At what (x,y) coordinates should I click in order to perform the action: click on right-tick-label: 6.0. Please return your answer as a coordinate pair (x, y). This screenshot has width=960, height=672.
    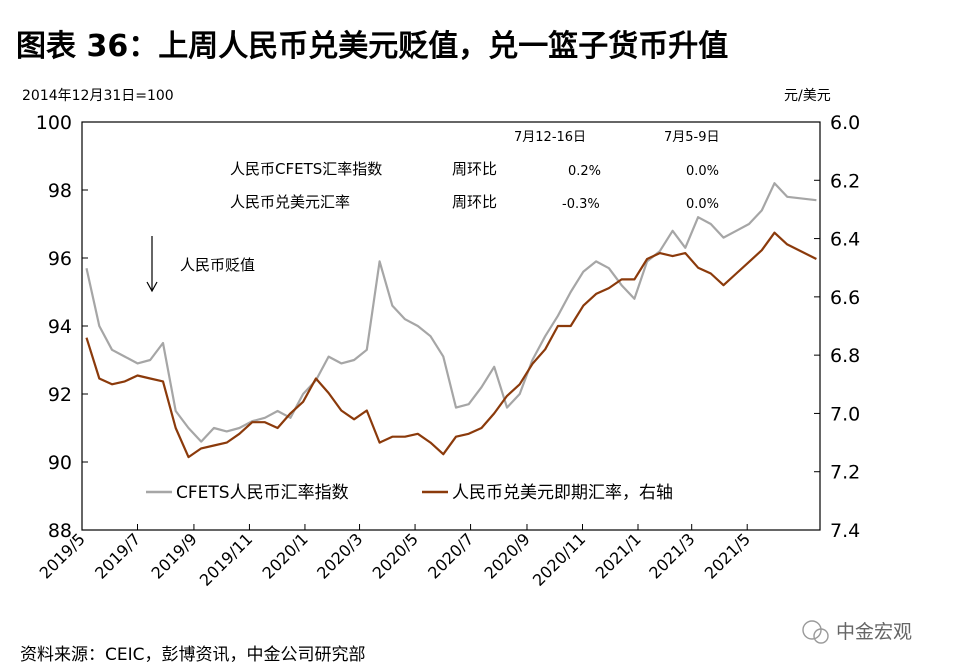
    Looking at the image, I should click on (845, 123).